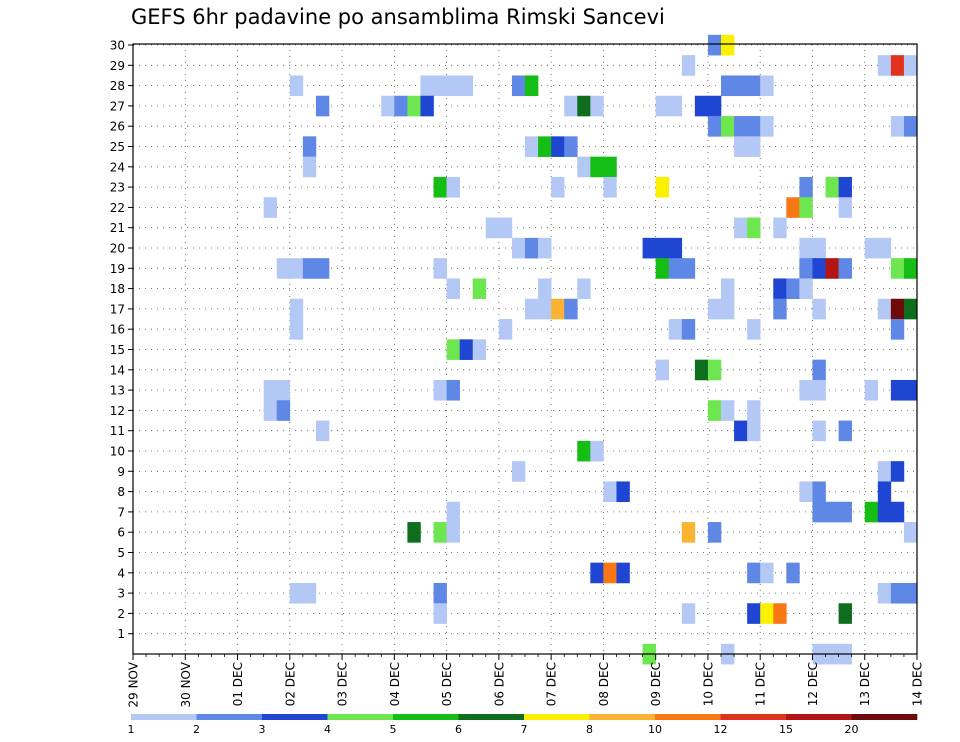 The height and width of the screenshot is (742, 960). What do you see at coordinates (117, 452) in the screenshot?
I see `y-tick-label: 10` at bounding box center [117, 452].